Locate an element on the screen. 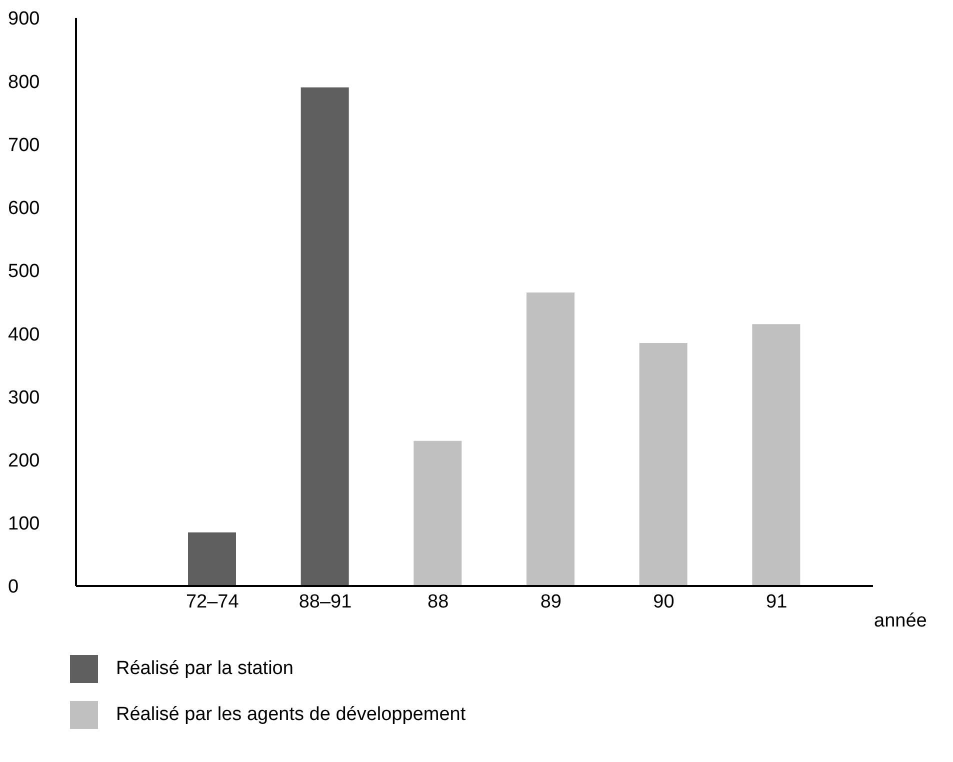  x-tick-label: 91 is located at coordinates (777, 601).